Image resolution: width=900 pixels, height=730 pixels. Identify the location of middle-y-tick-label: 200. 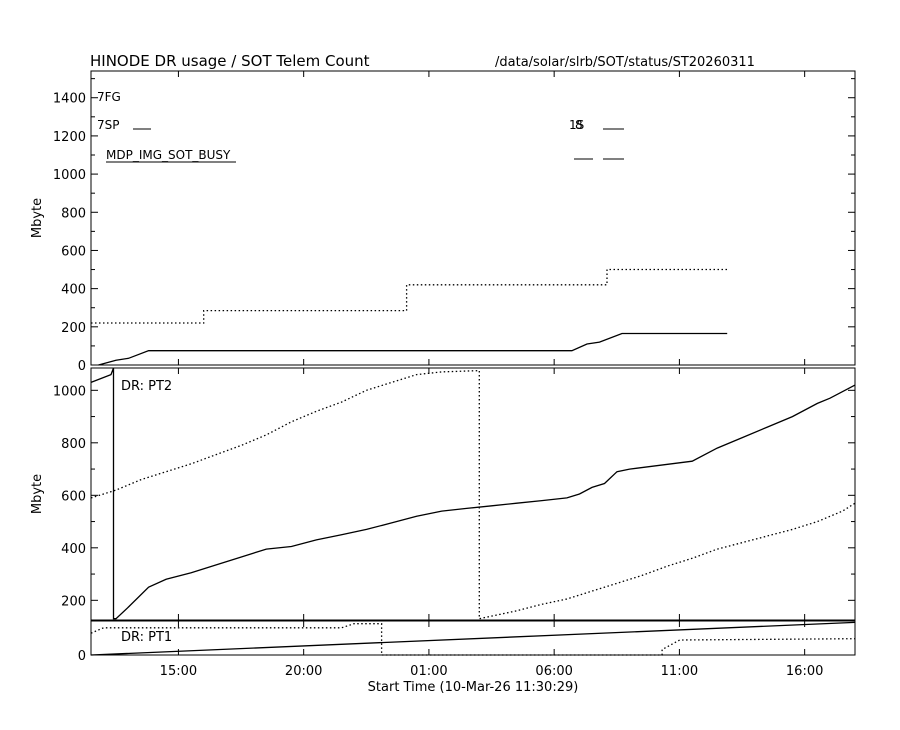
(73, 601).